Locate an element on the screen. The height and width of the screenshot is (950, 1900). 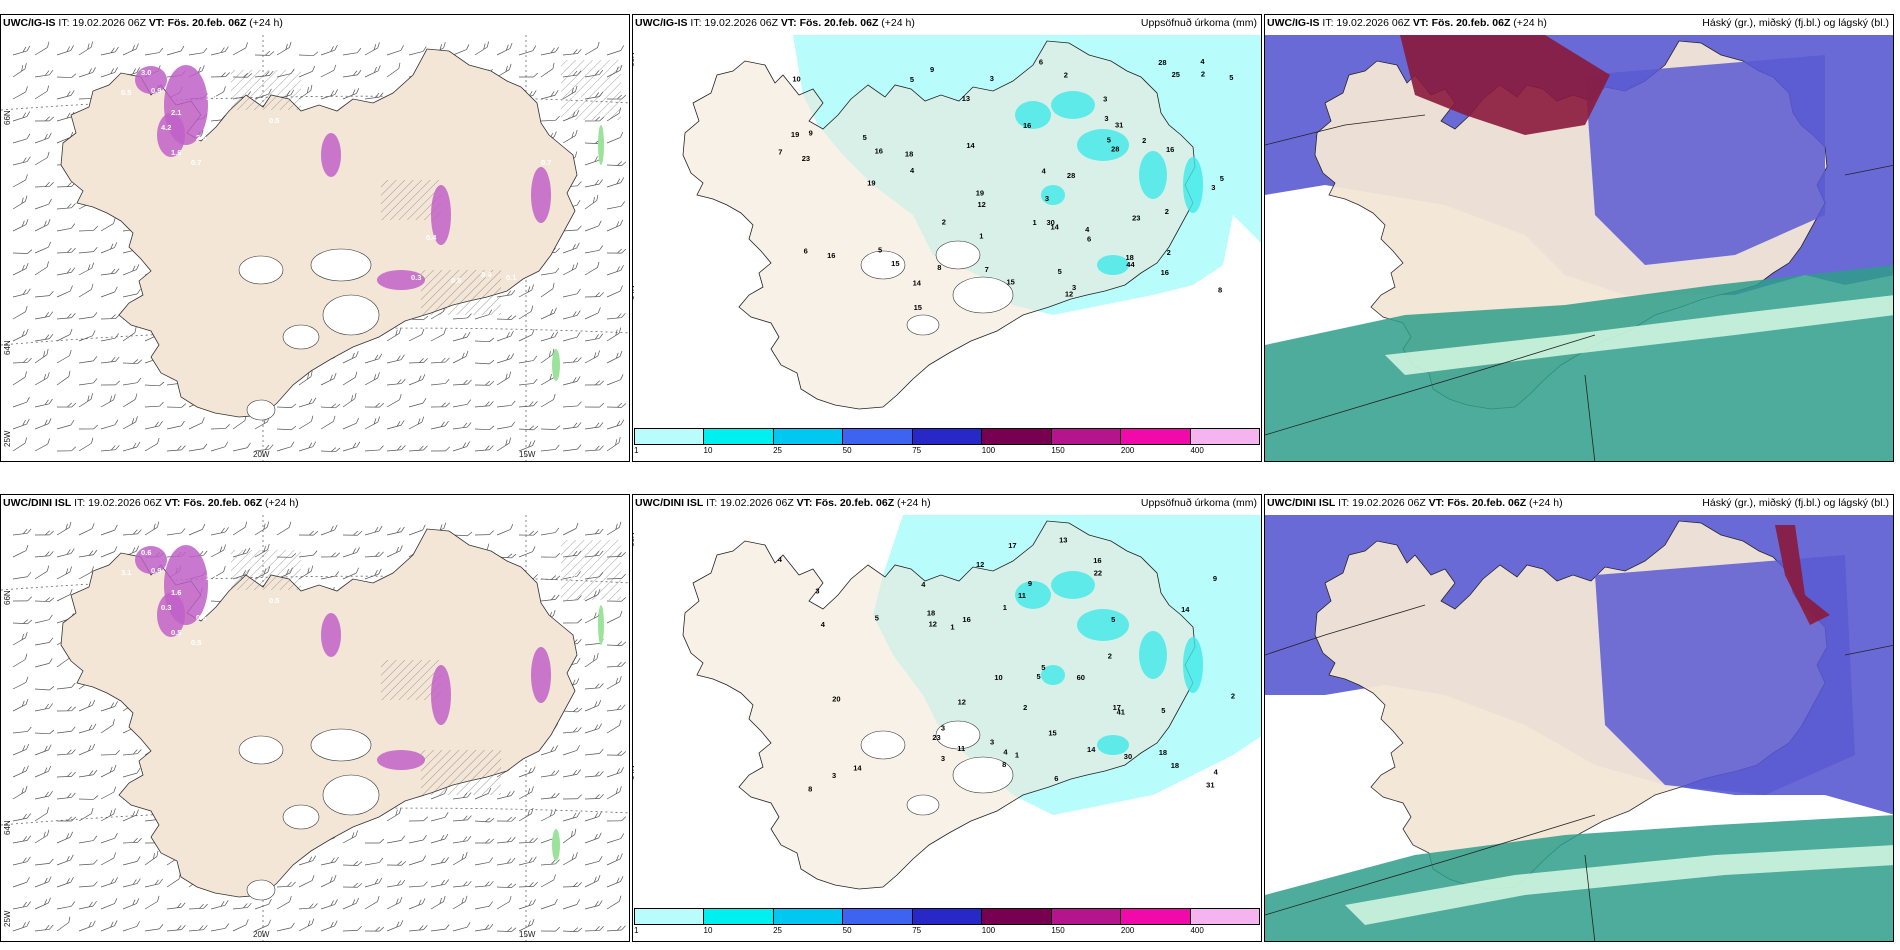
legend-tick-label: 10 is located at coordinates (708, 450).